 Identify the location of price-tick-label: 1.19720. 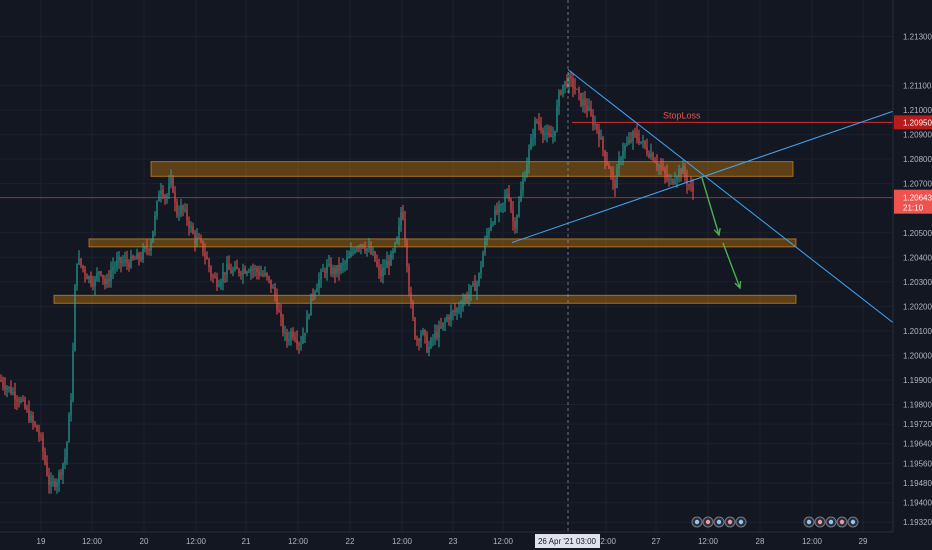
(917, 424).